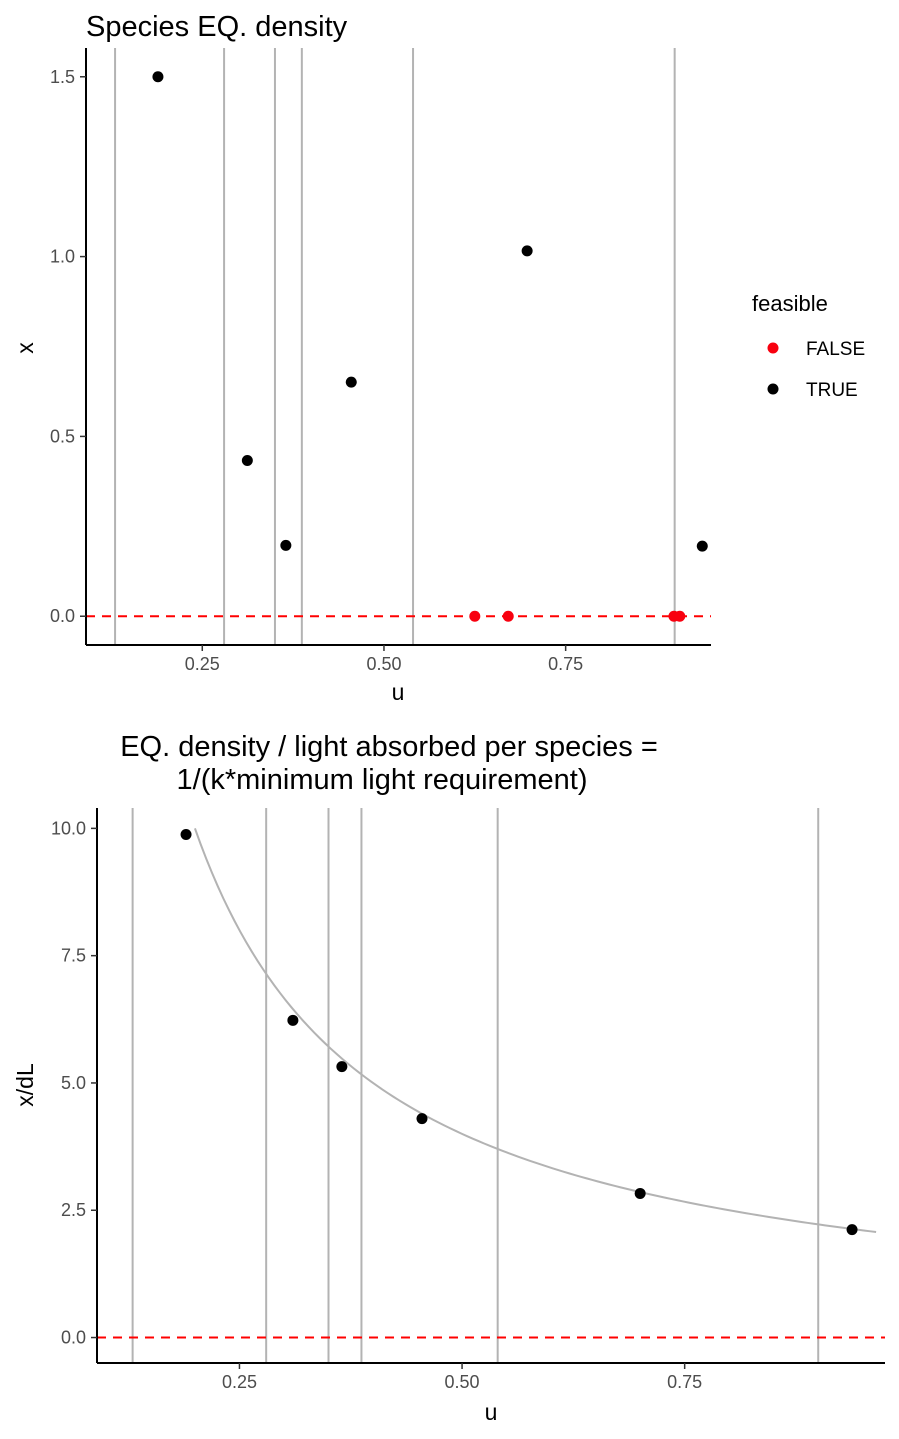 The width and height of the screenshot is (899, 1439). I want to click on y-tick-label-2: 5.0, so click(73, 1083).